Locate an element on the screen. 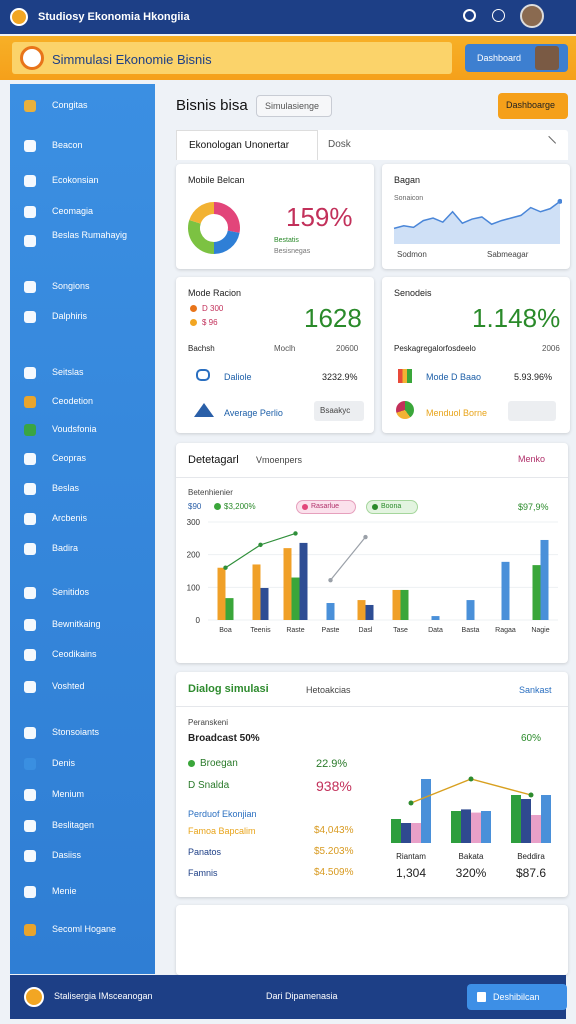 The width and height of the screenshot is (576, 1024). menu-item: Dasiiss is located at coordinates (82, 856).